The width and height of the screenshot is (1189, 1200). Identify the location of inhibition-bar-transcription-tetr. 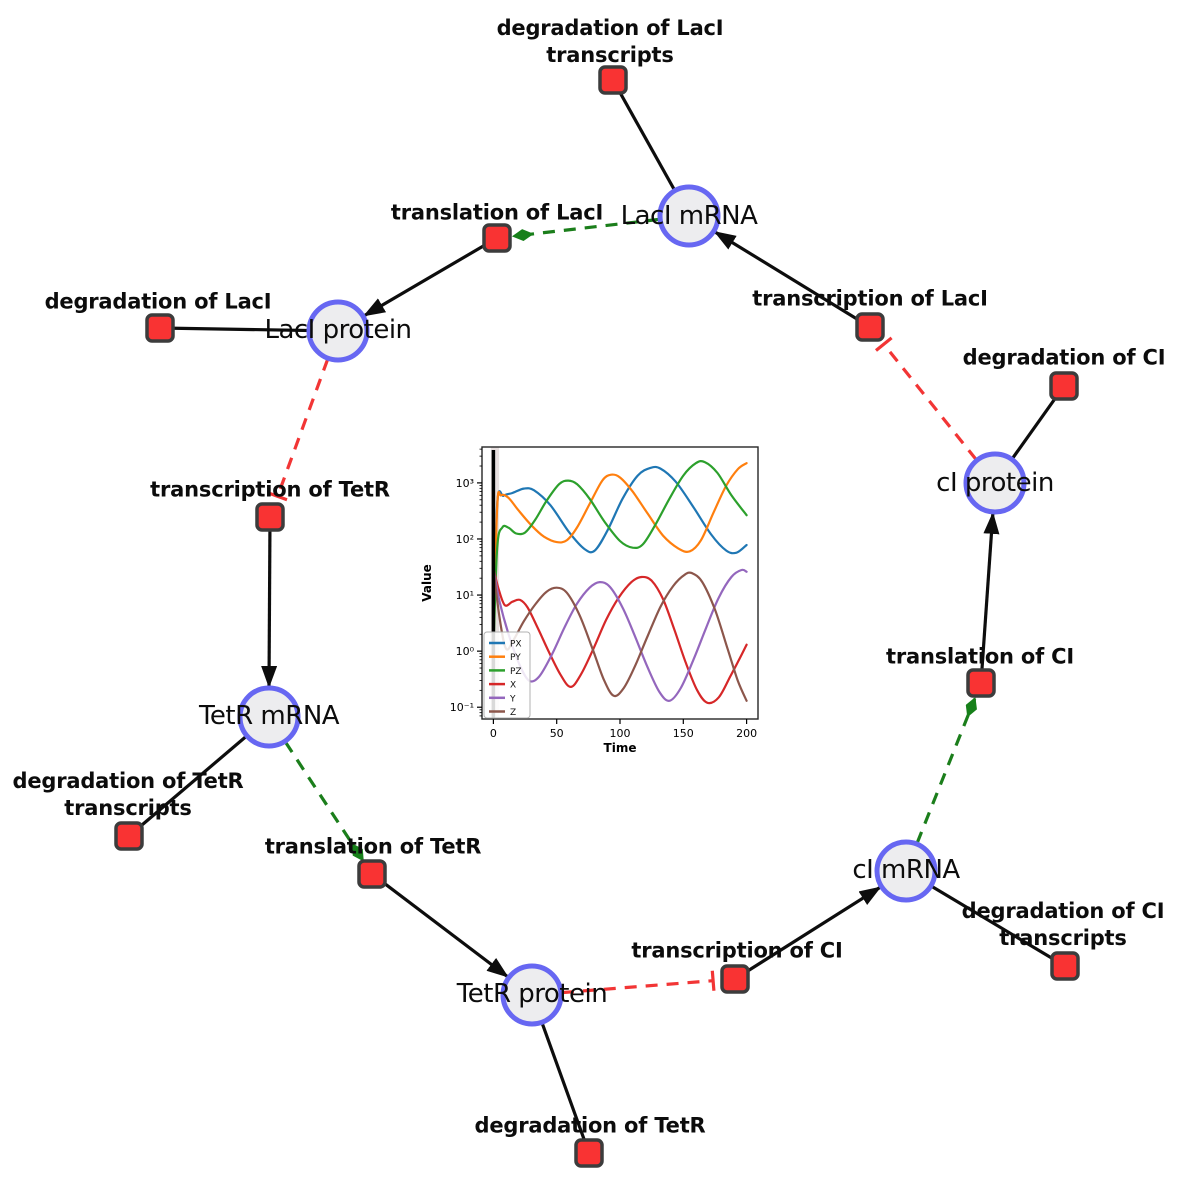
(277, 496).